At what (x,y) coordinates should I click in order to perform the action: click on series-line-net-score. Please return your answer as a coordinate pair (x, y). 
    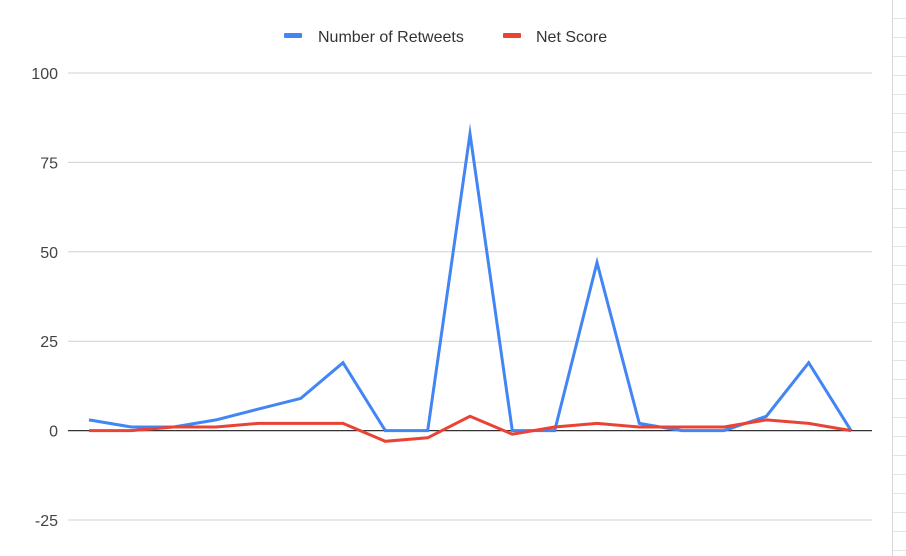
    Looking at the image, I should click on (470, 428).